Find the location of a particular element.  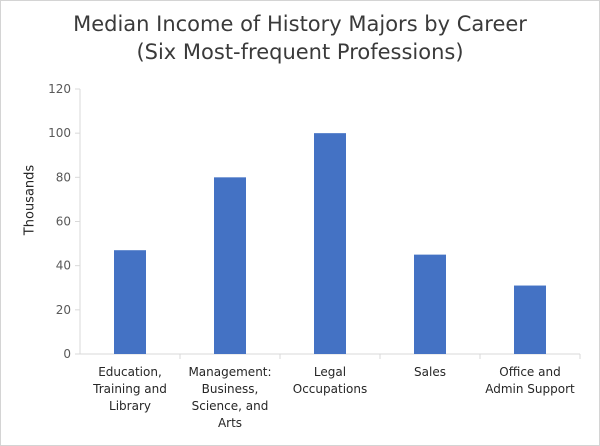

x-tick-label: Education, Training and Library is located at coordinates (129, 389).